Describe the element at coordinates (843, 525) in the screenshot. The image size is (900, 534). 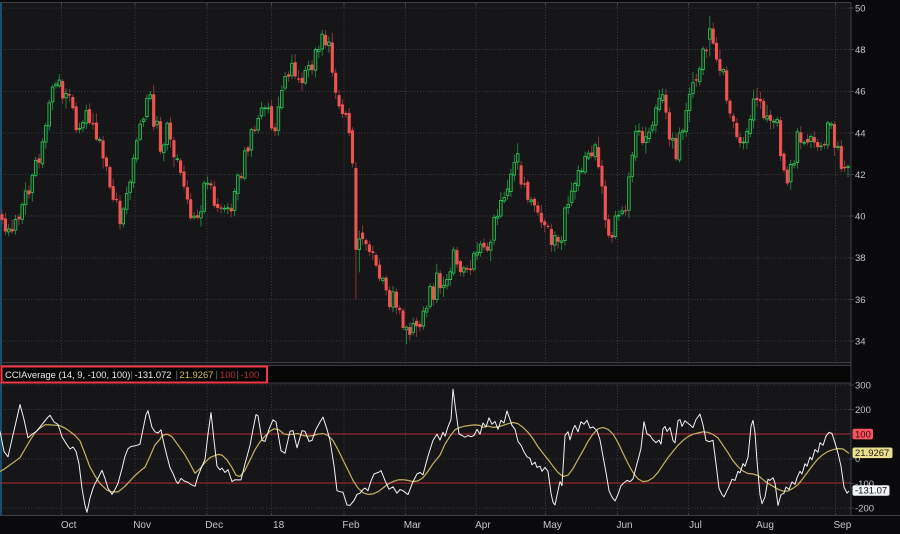
I see `svg-text: Sep` at that location.